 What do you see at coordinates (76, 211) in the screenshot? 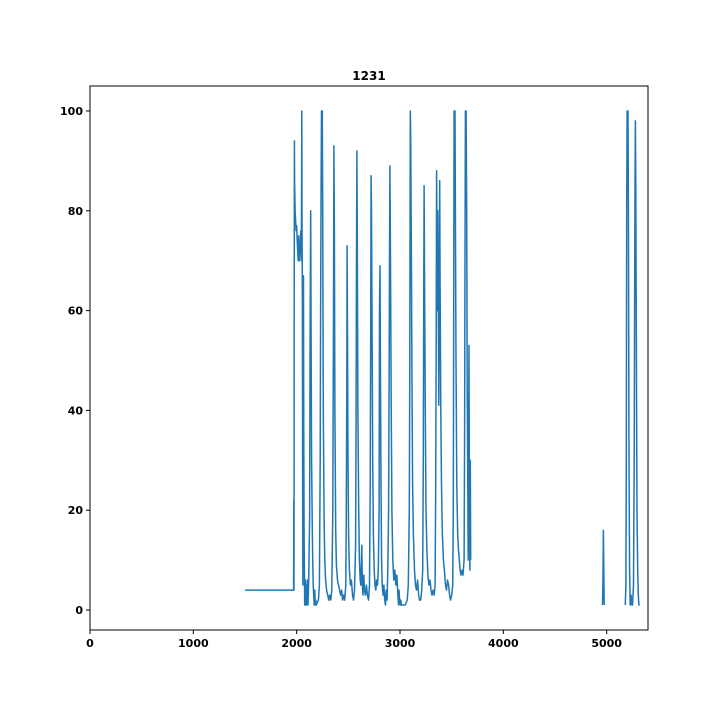
I see `y-tick-label: 80` at bounding box center [76, 211].